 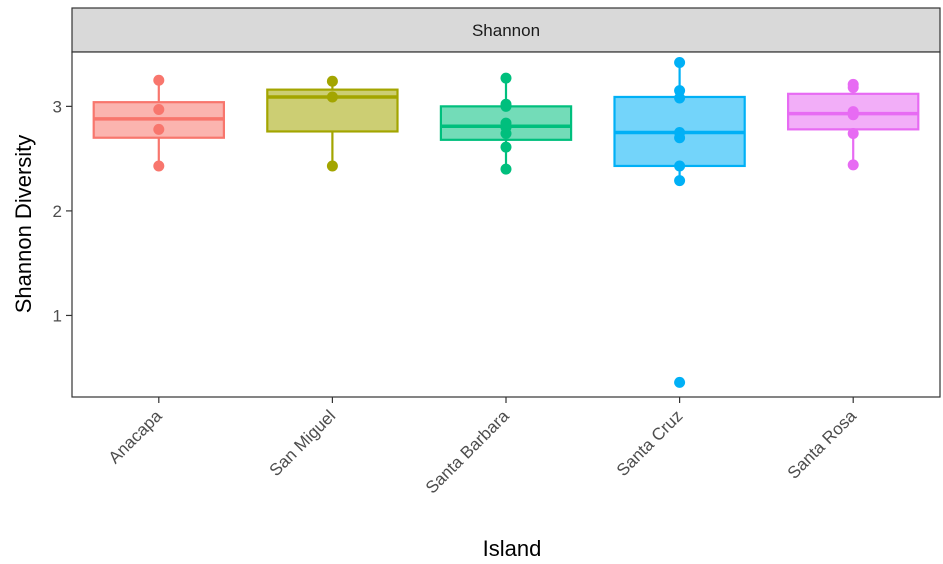 I want to click on box-group-anacapa, so click(x=158, y=123).